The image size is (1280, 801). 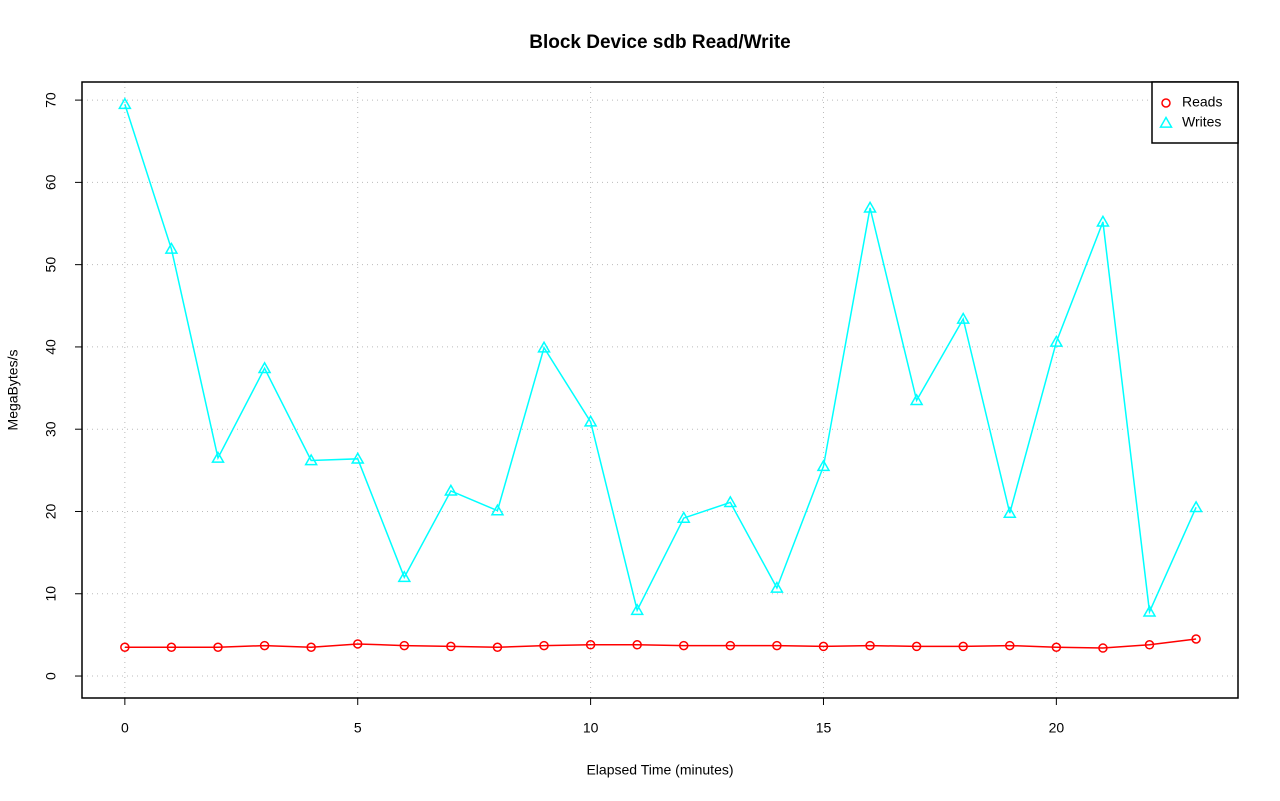 I want to click on x-tick-label: 15, so click(x=824, y=728).